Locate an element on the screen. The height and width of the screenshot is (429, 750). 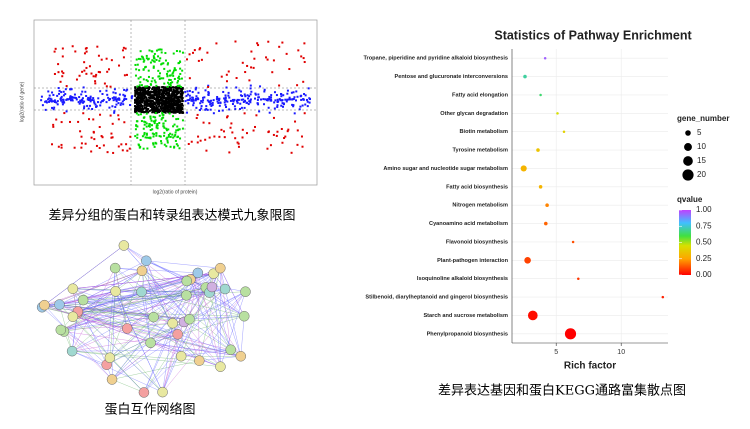
y-tick-label: Plant-pathogen interaction is located at coordinates (472, 261).